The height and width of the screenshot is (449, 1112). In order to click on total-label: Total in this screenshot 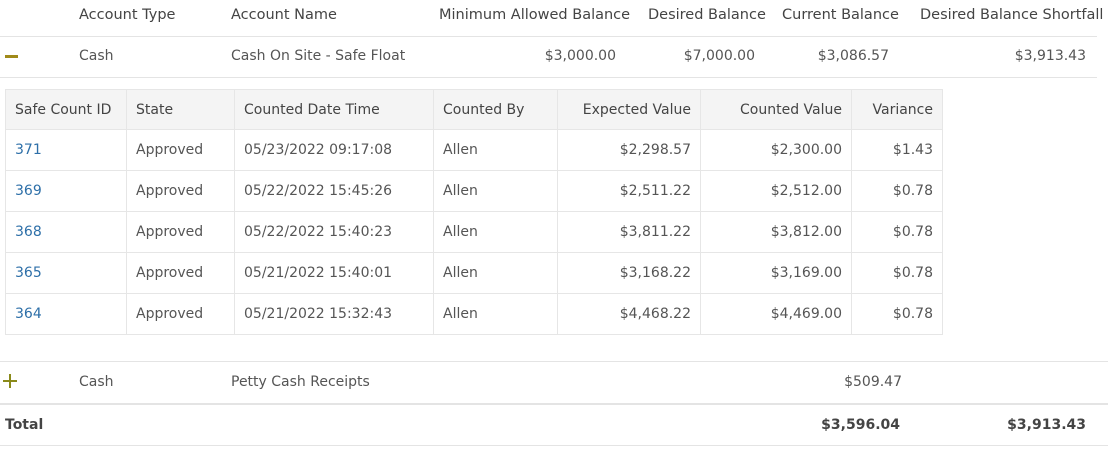, I will do `click(24, 425)`.